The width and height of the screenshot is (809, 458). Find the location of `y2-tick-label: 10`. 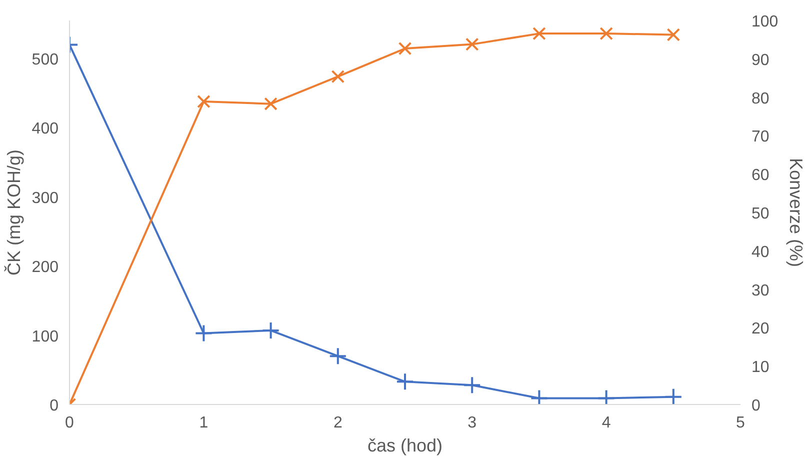

y2-tick-label: 10 is located at coordinates (761, 367).